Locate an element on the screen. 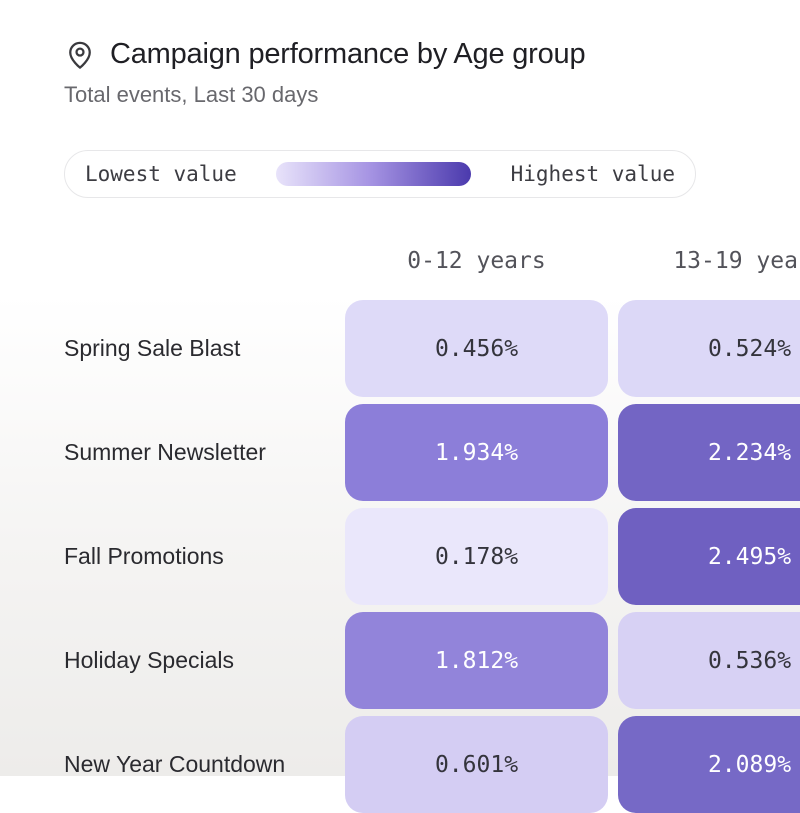 This screenshot has width=800, height=813. column-header: 13-19 years is located at coordinates (736, 261).